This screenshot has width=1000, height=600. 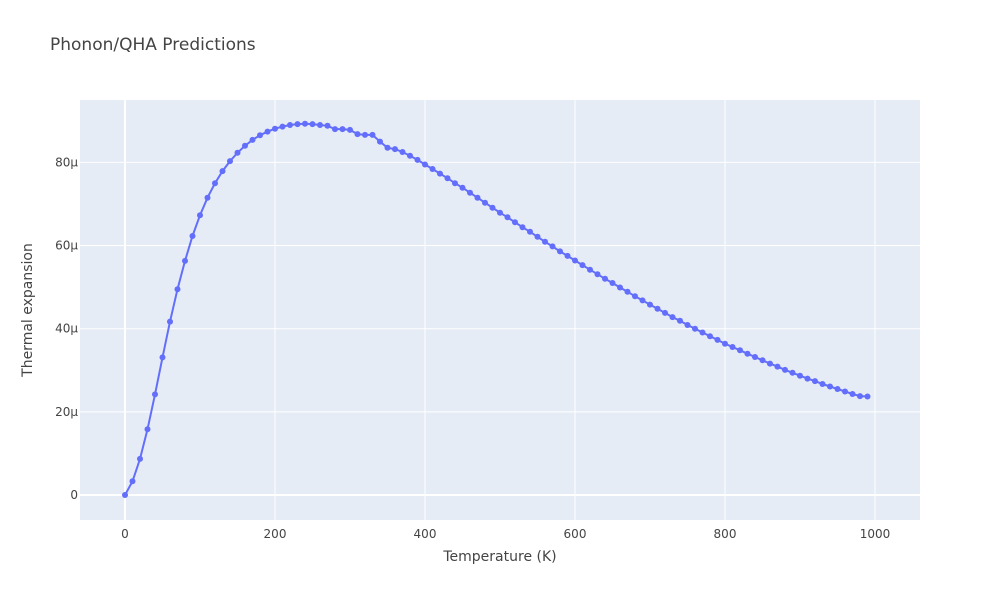 I want to click on x-tick-label: 400, so click(x=425, y=534).